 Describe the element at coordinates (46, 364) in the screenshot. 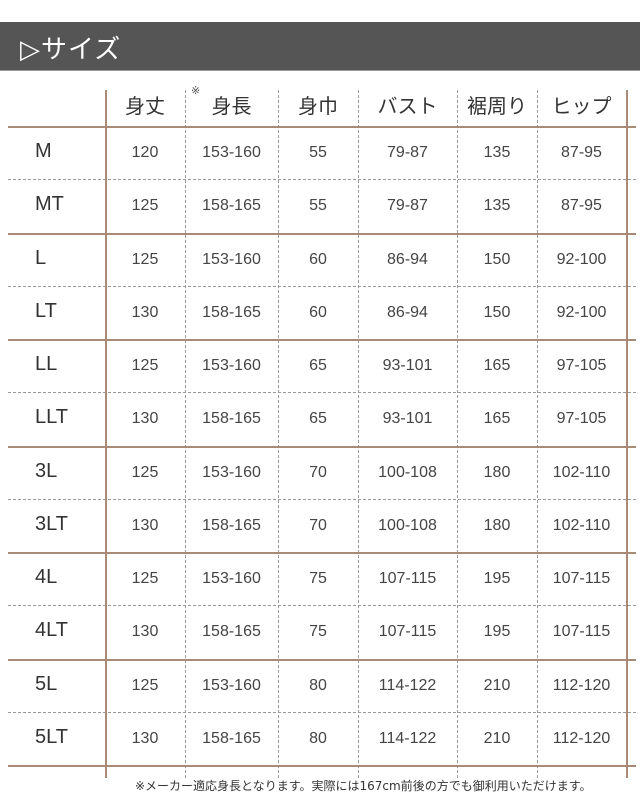

I see `size-label: LL` at that location.